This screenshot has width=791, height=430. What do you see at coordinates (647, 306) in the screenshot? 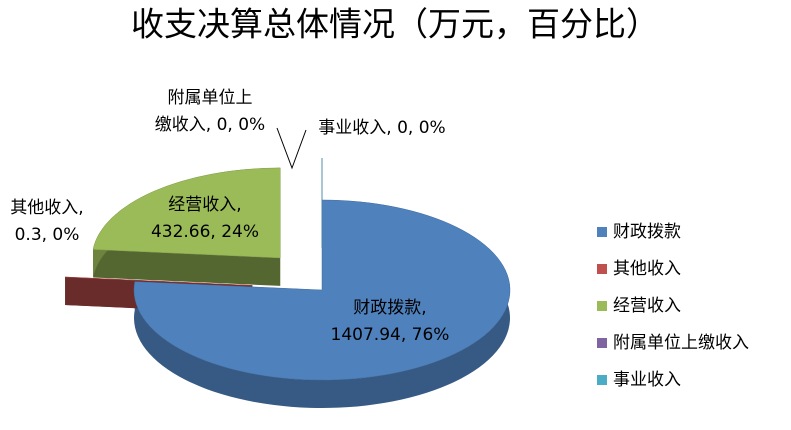
I see `legend-label: 经营收入` at bounding box center [647, 306].